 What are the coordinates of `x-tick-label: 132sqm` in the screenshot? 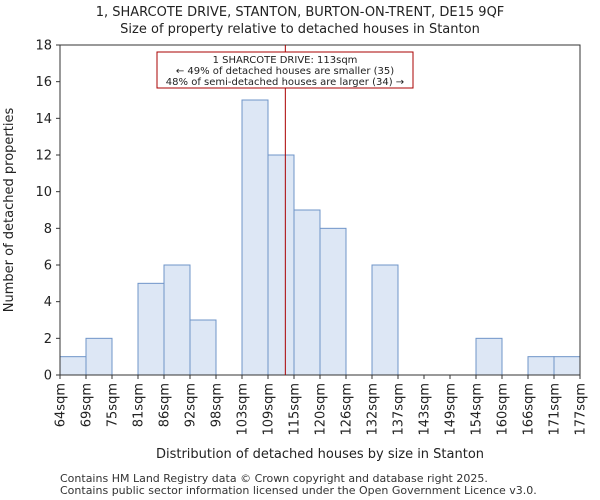 It's located at (373, 409).